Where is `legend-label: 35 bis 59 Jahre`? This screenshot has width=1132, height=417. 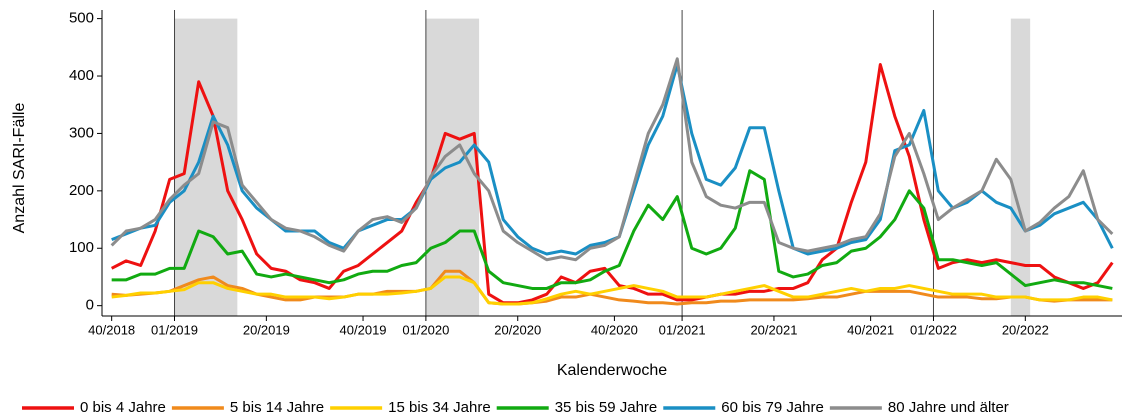
legend-label: 35 bis 59 Jahre is located at coordinates (606, 407).